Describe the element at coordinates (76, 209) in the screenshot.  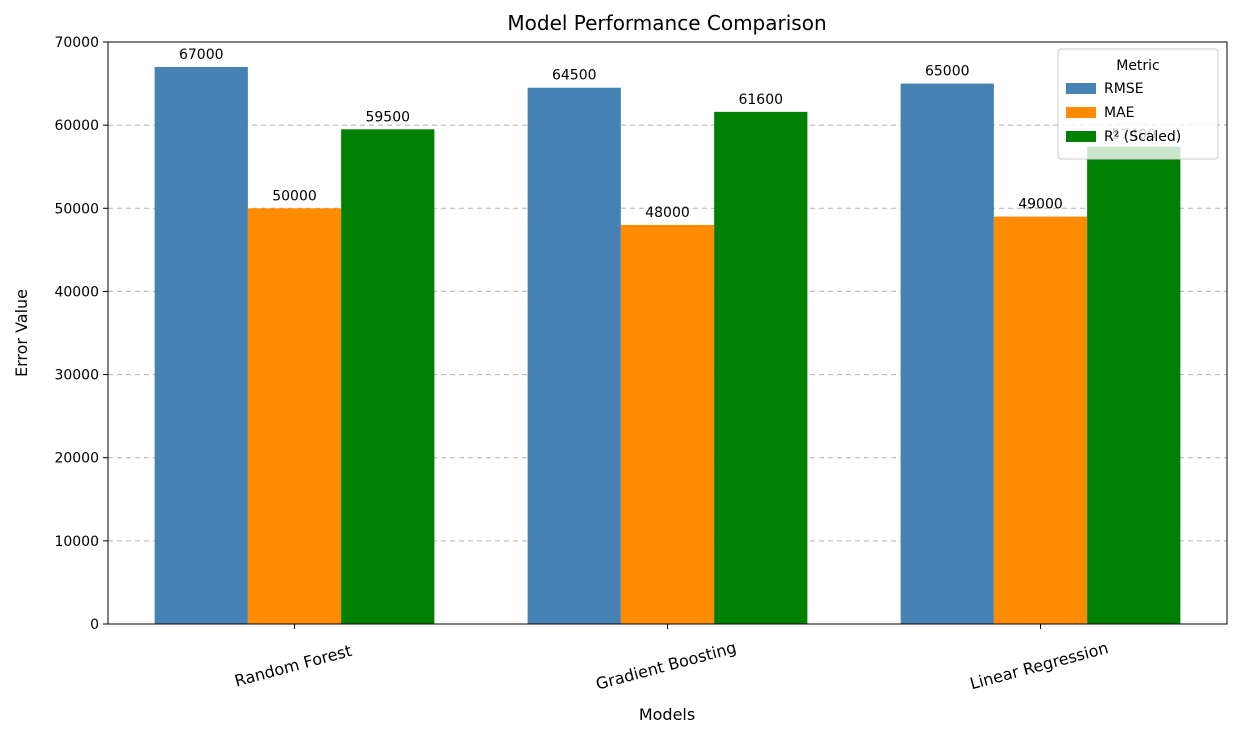
I see `y-tick-label: 50000` at that location.